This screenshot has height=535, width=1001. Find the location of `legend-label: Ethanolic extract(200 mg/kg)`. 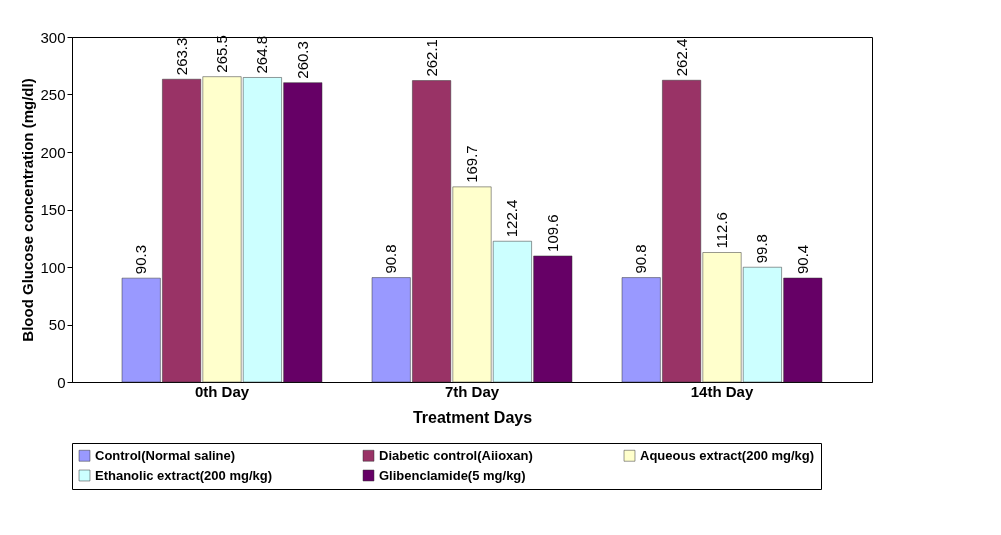

legend-label: Ethanolic extract(200 mg/kg) is located at coordinates (183, 475).